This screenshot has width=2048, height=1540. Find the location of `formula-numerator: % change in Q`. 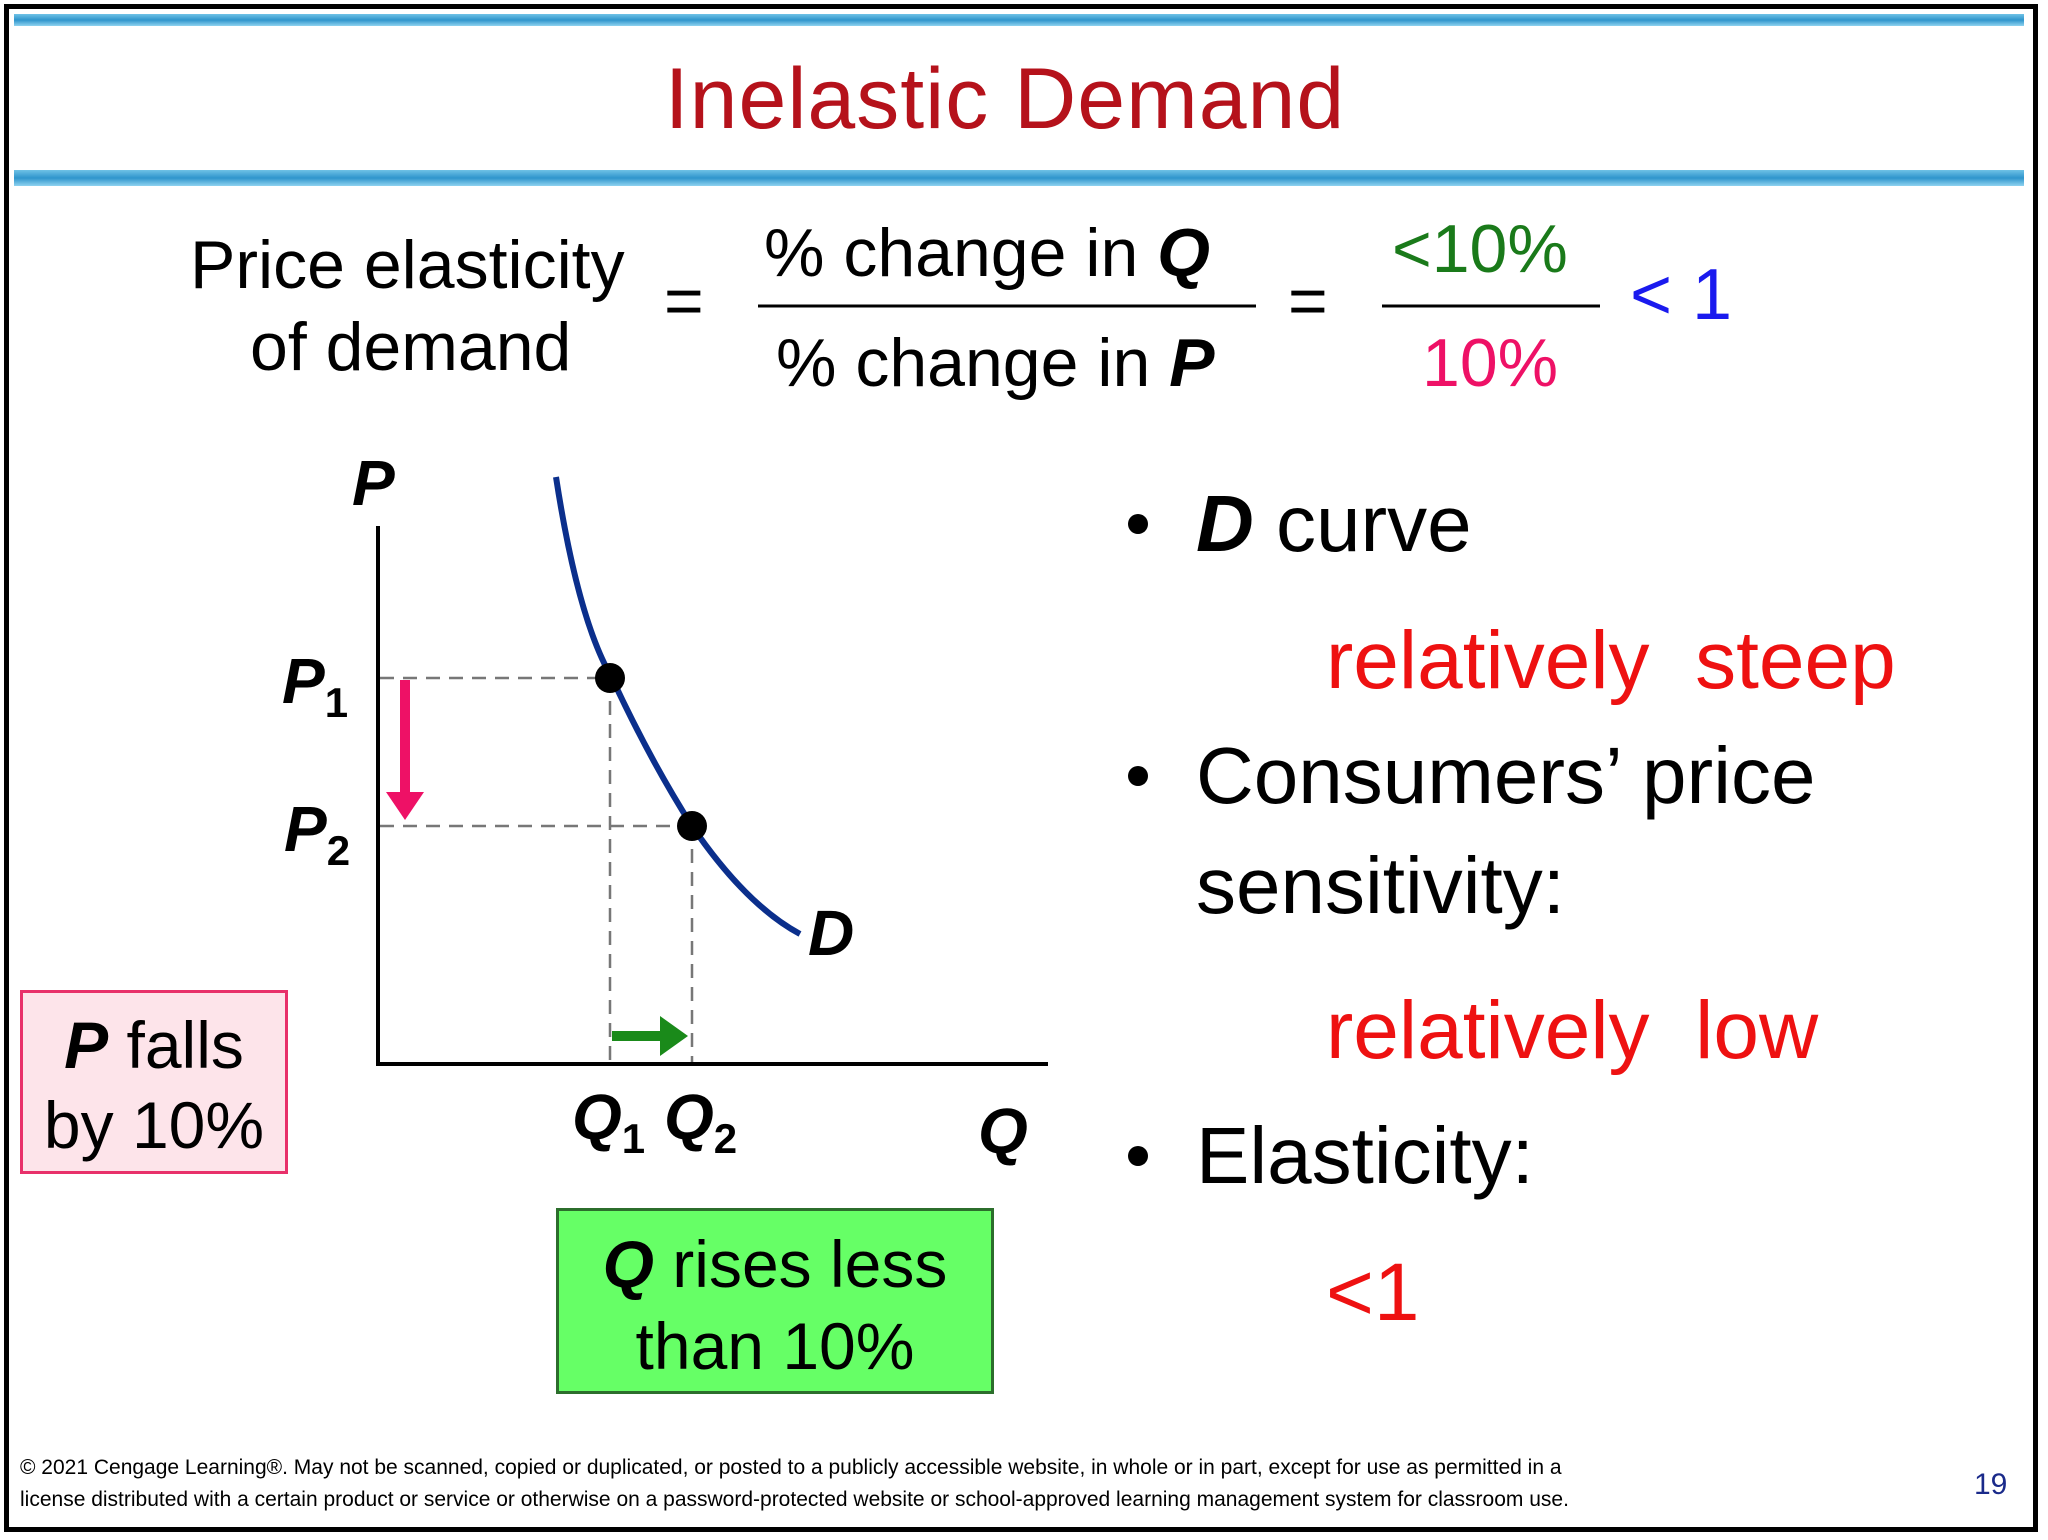

formula-numerator: % change in Q is located at coordinates (987, 253).